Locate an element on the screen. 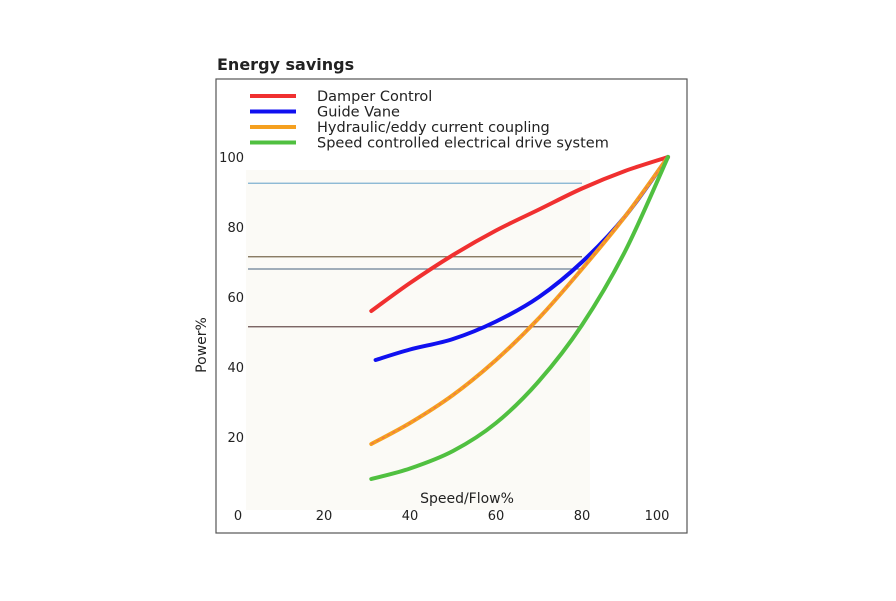 The width and height of the screenshot is (896, 601). y-tick-label: 20 is located at coordinates (235, 438).